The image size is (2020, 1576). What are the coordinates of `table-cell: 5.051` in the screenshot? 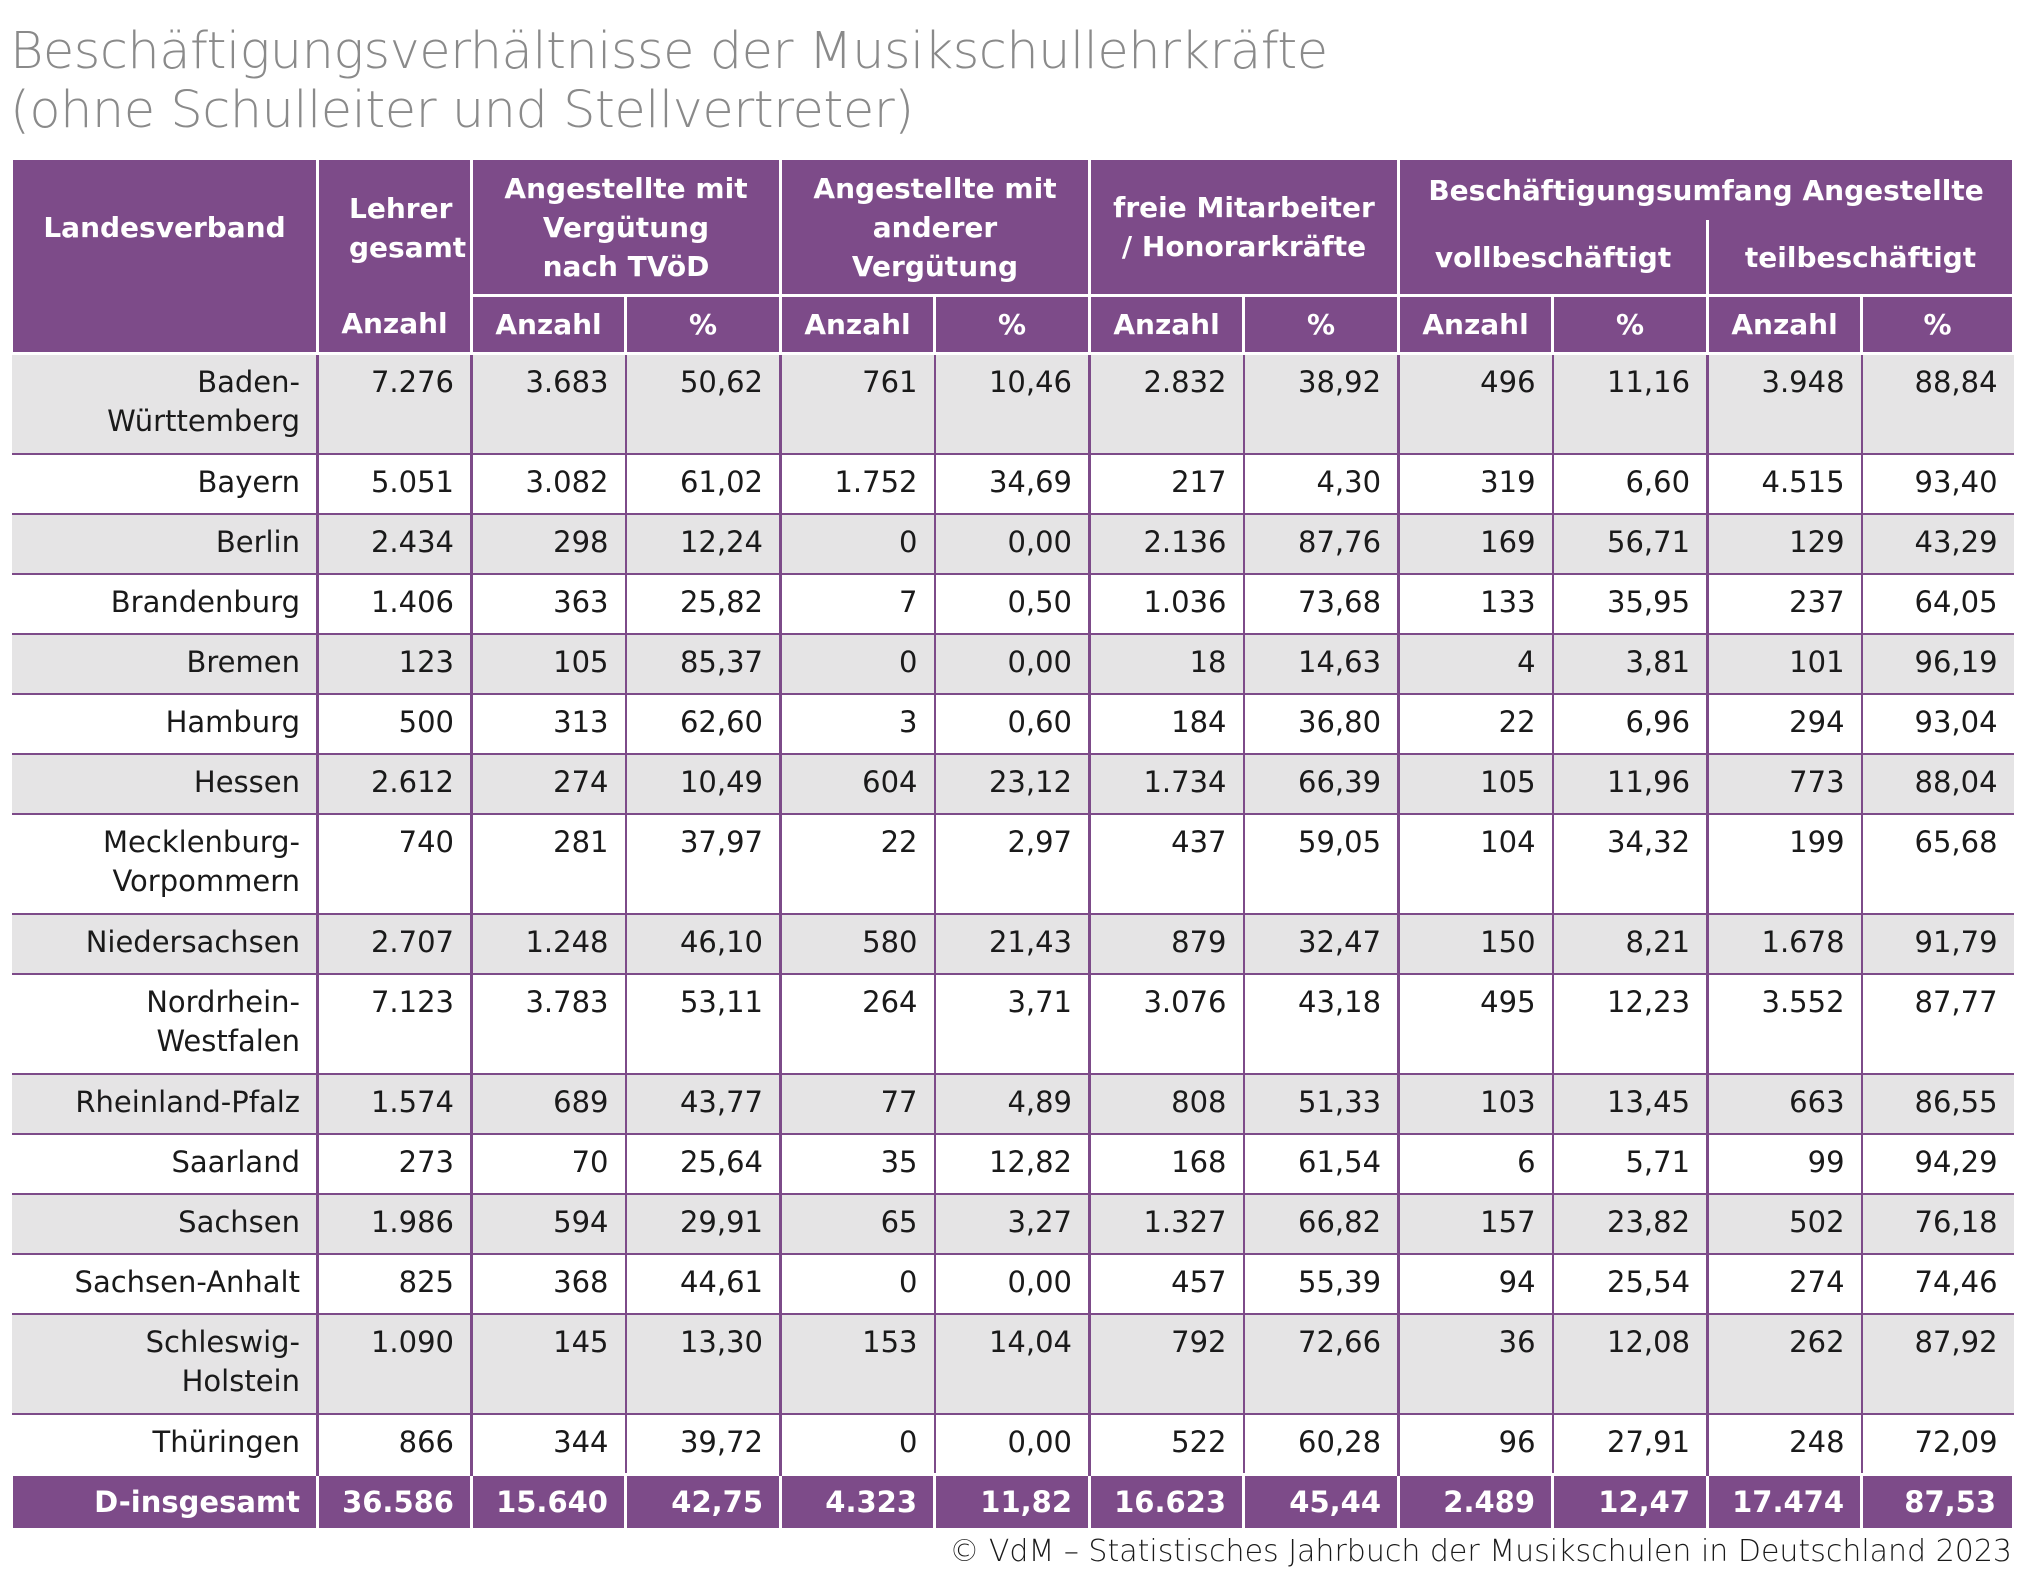 It's located at (394, 484).